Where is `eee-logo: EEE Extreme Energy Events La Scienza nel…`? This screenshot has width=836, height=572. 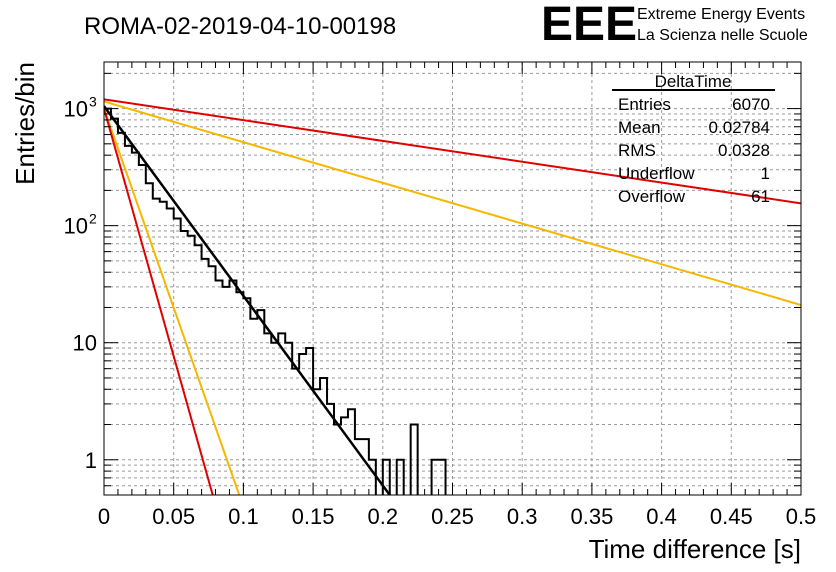 eee-logo: EEE Extreme Energy Events La Scienza nel… is located at coordinates (674, 25).